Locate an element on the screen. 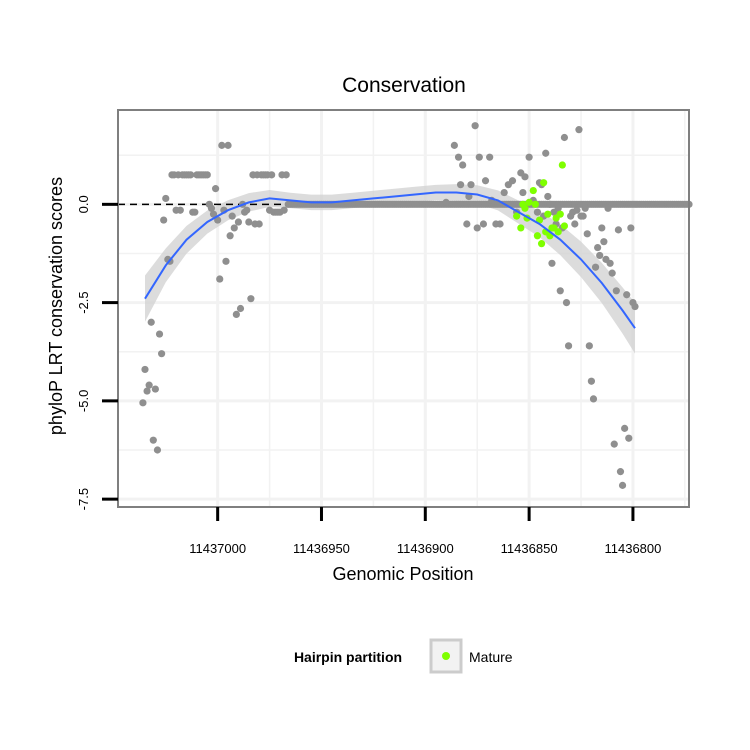  y-axis-title: phyloP LRT conservation scores is located at coordinates (56, 306).